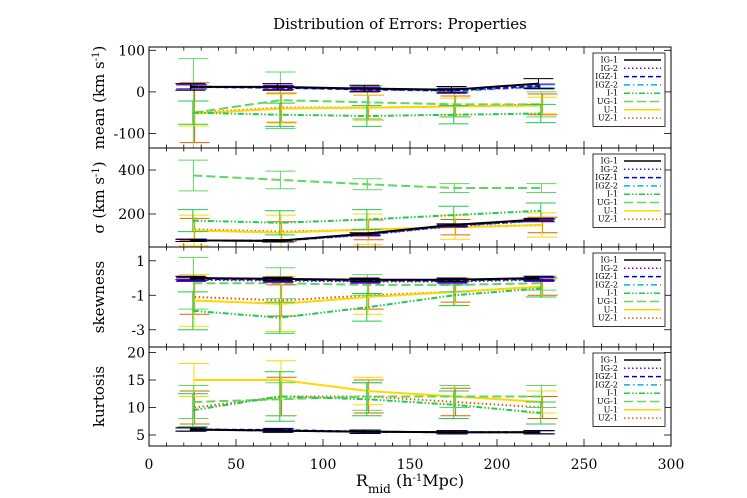  What do you see at coordinates (140, 262) in the screenshot?
I see `y-tick-label: 1` at bounding box center [140, 262].